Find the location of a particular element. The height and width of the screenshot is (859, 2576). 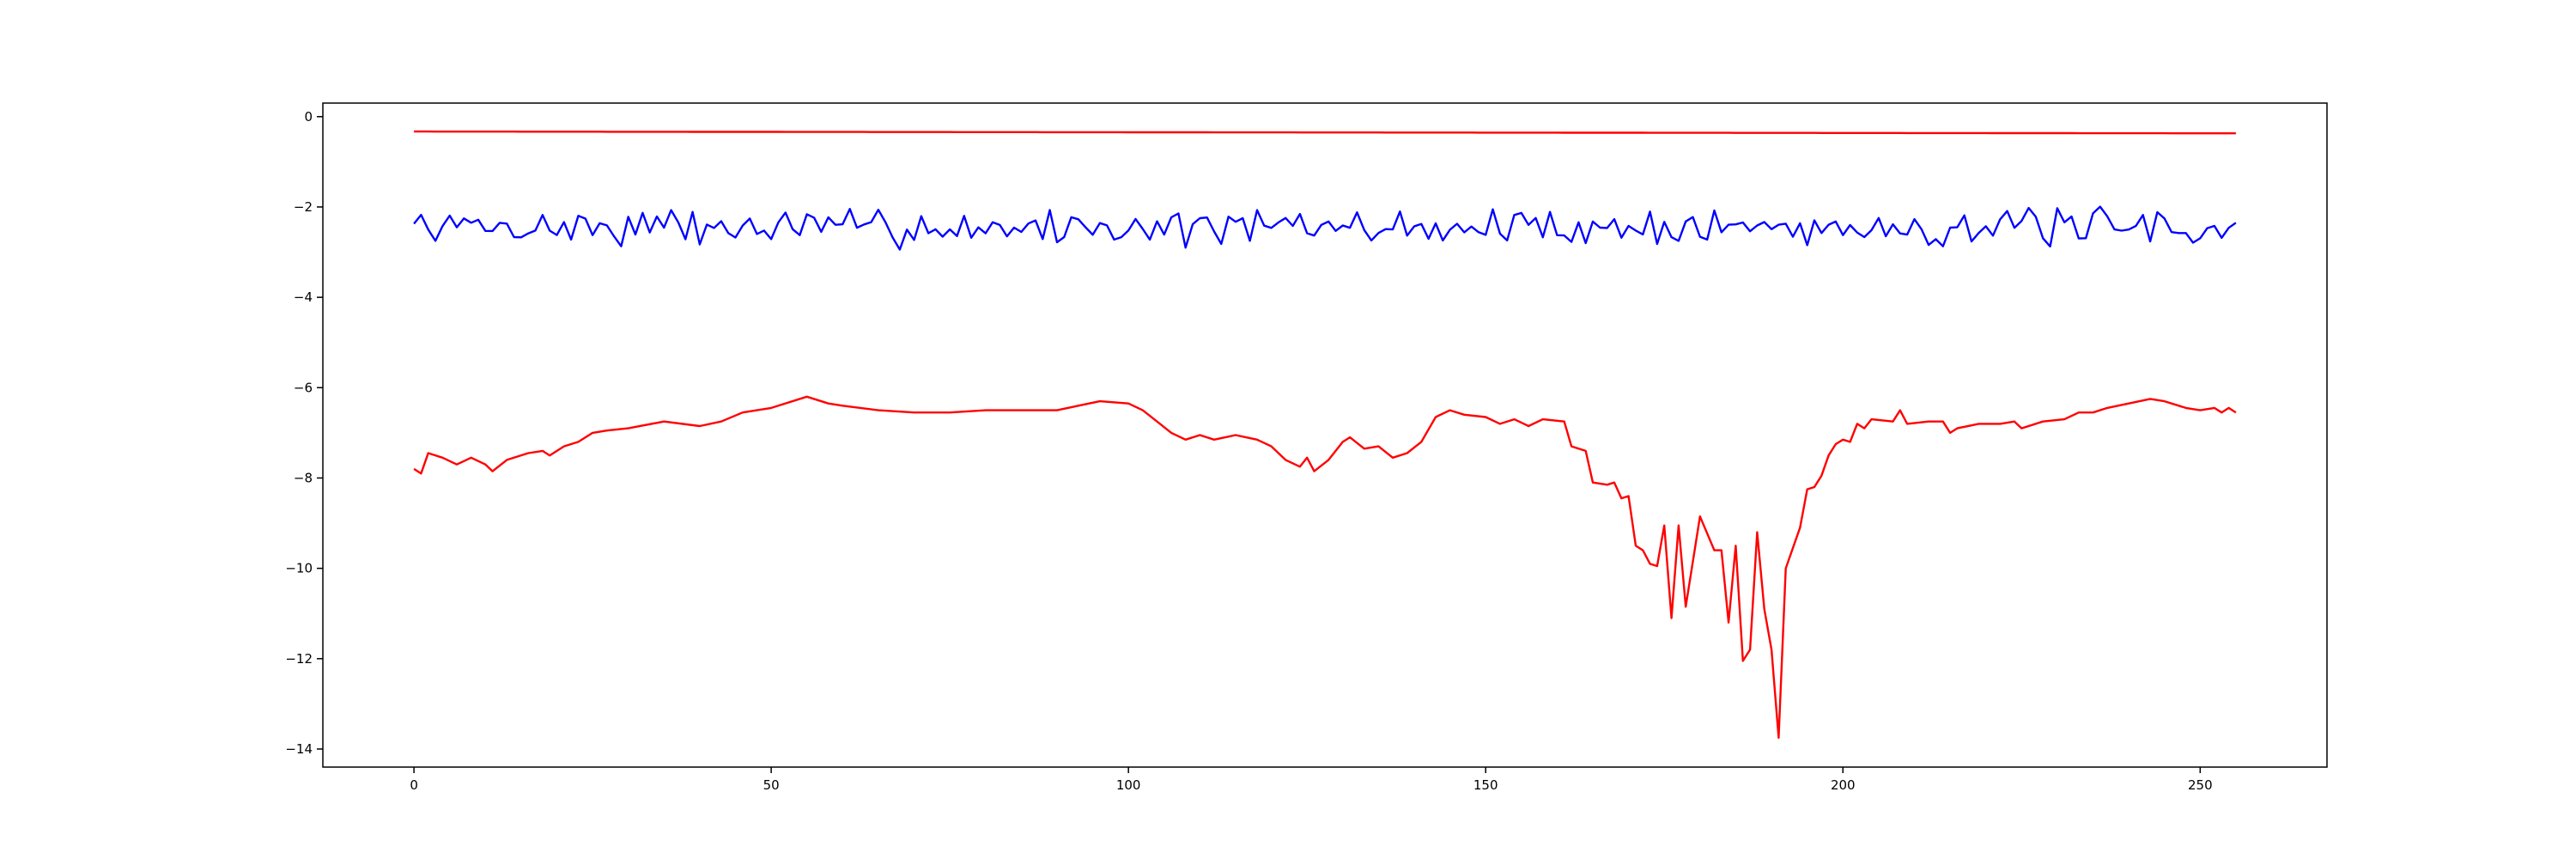

y-tick-label: −12 is located at coordinates (299, 659).